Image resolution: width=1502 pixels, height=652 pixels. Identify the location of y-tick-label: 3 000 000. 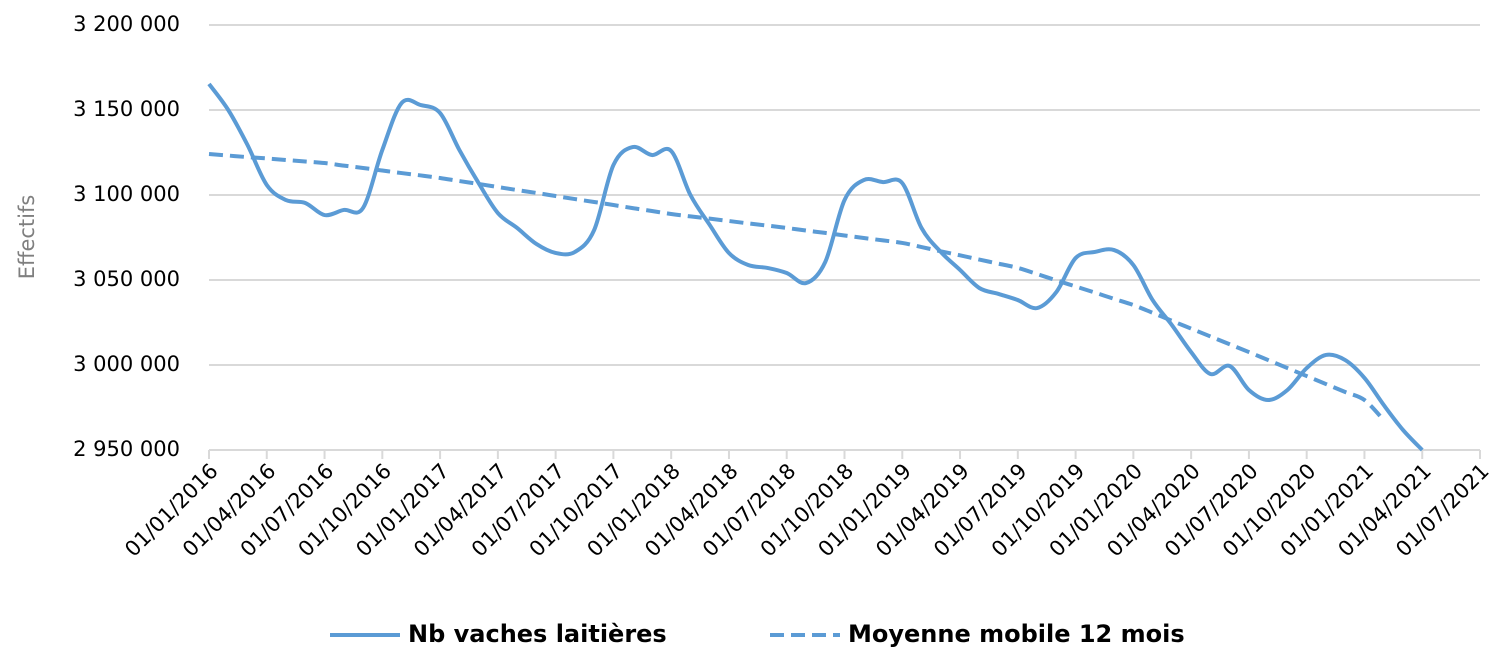
(126, 364).